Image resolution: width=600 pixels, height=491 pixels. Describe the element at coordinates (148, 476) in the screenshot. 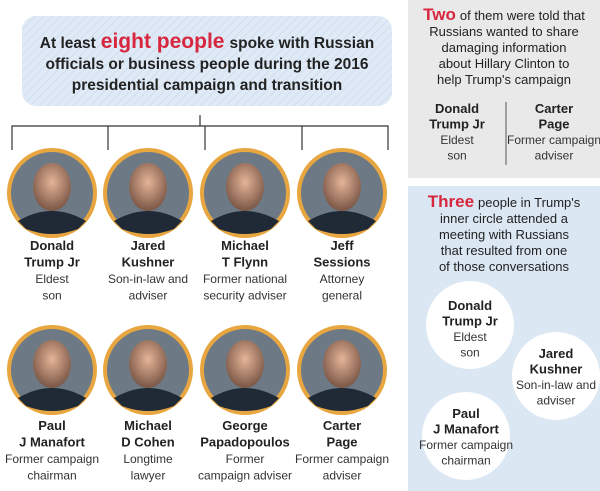

I see `person-role: lawyer` at that location.